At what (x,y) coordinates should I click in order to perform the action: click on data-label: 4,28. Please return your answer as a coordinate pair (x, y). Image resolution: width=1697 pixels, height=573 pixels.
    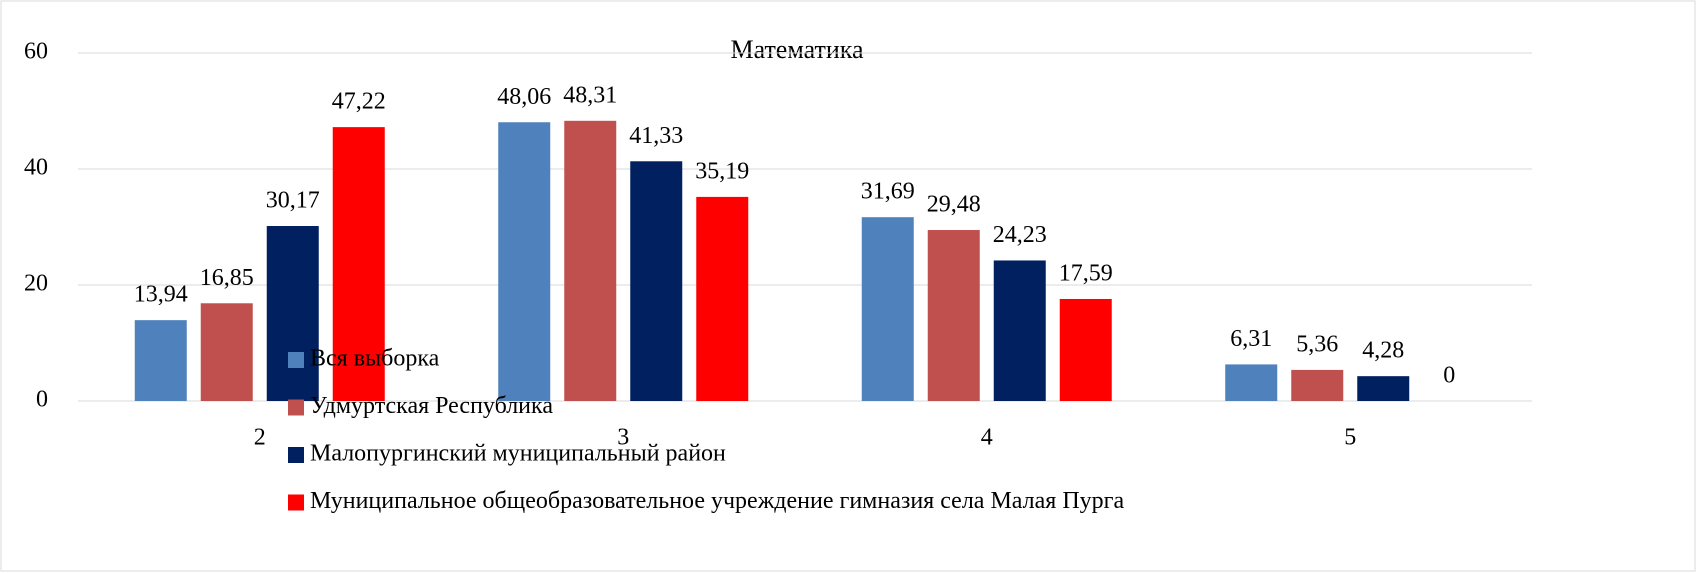
    Looking at the image, I should click on (1383, 351).